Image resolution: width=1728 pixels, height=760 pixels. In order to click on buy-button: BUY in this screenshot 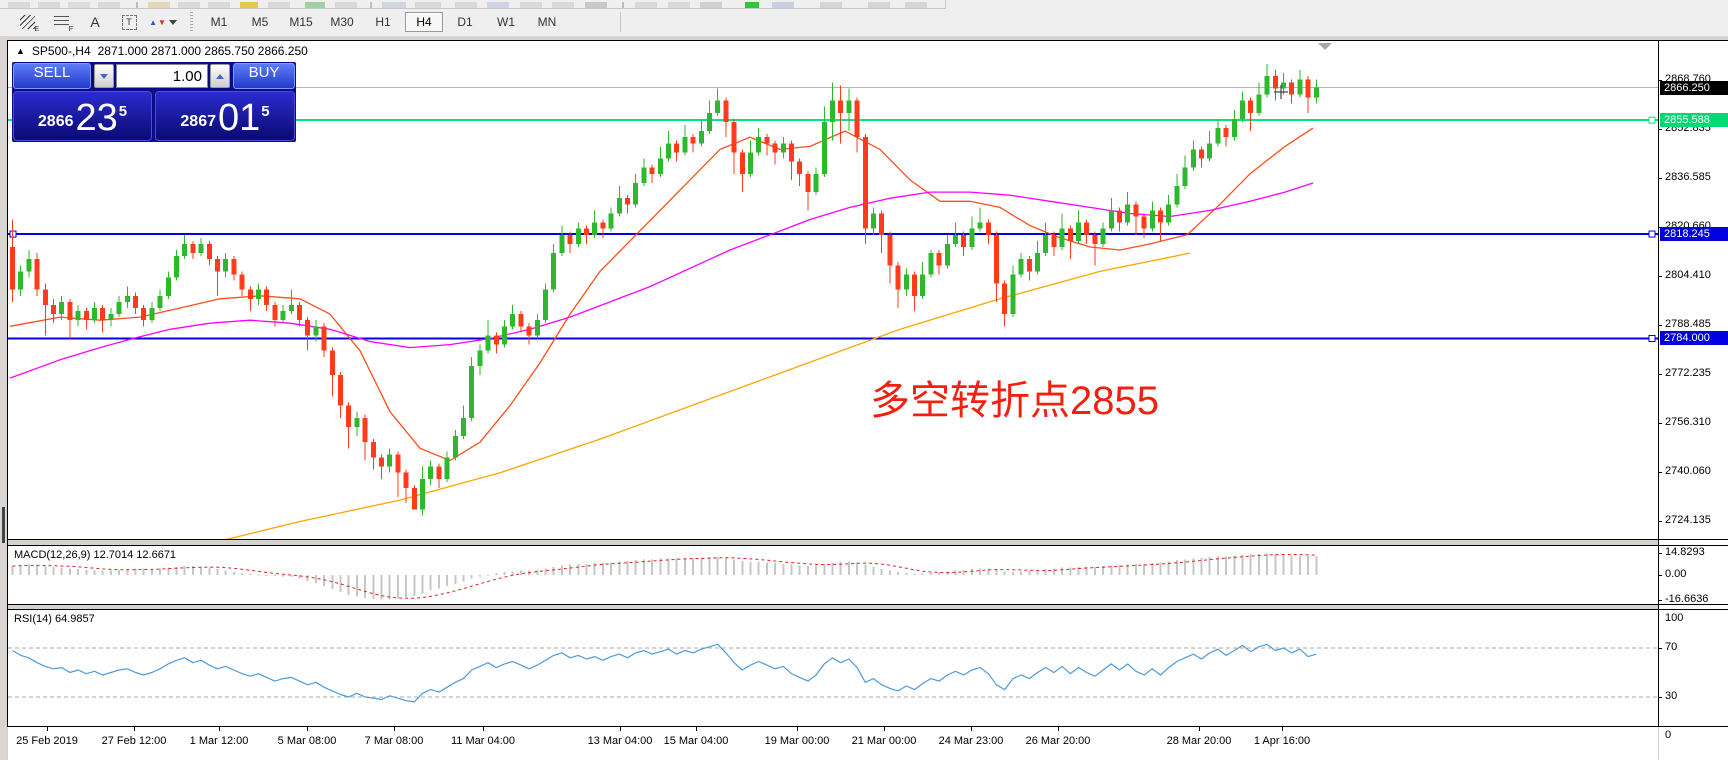, I will do `click(264, 76)`.